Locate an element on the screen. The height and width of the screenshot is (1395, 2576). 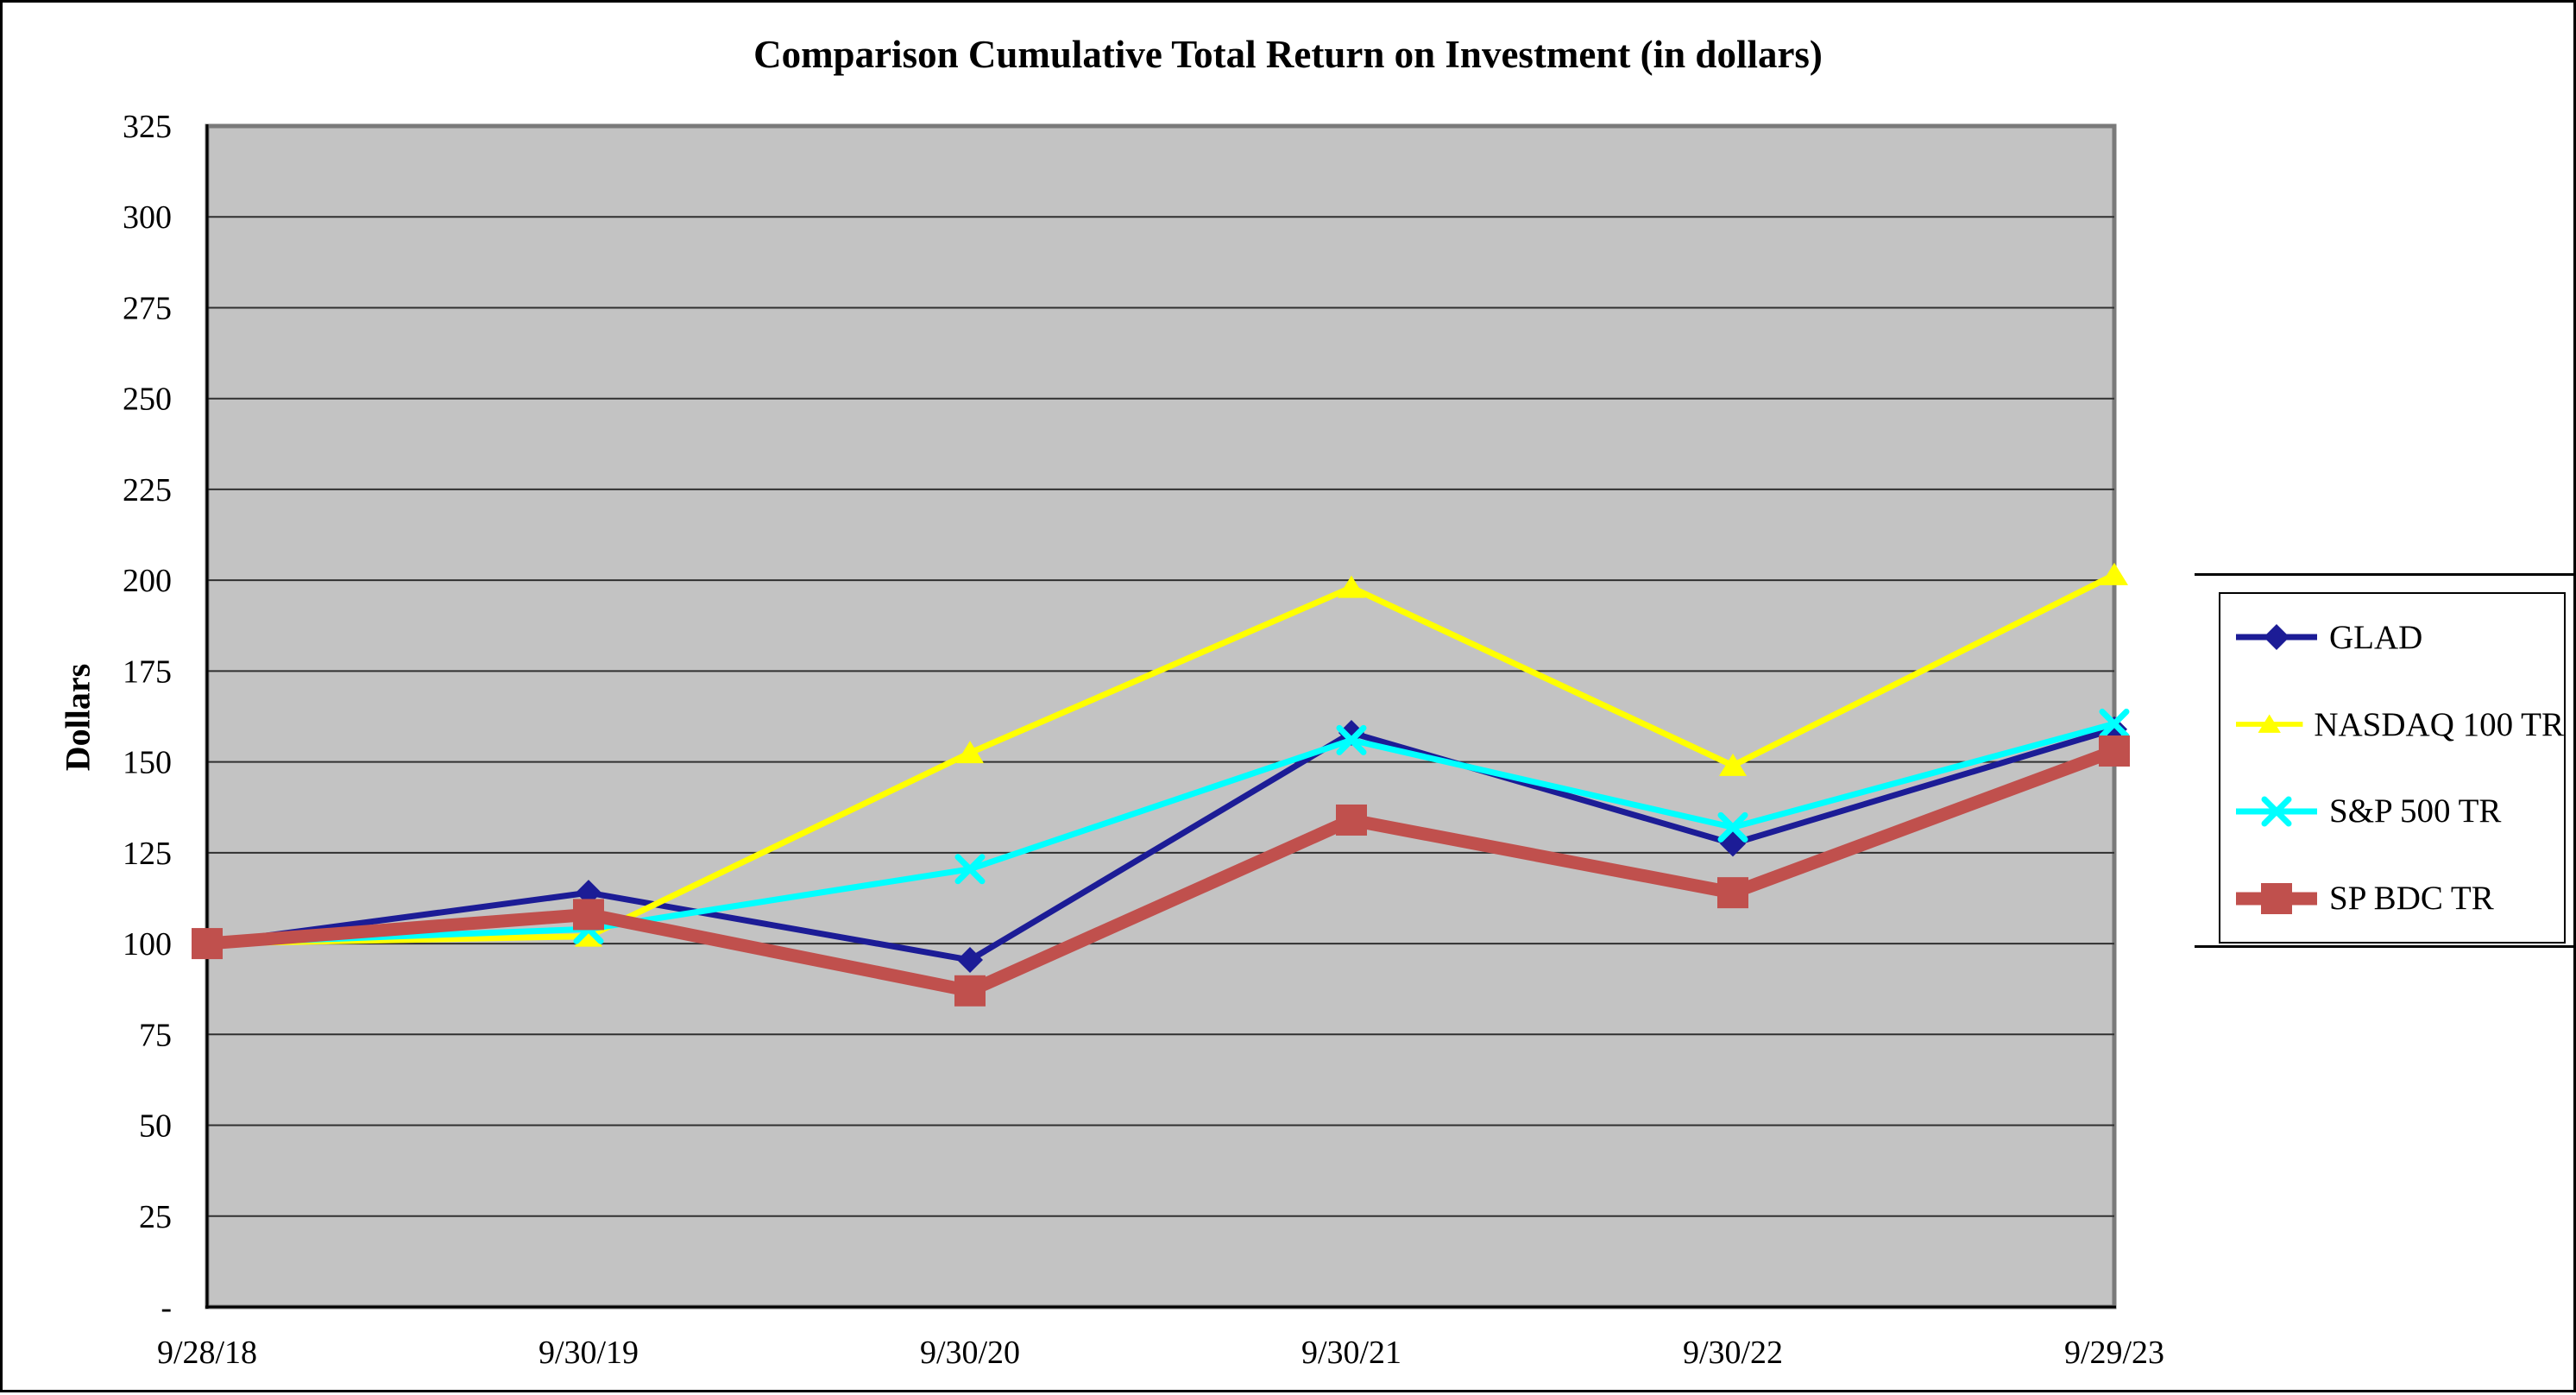
legend-top-rule is located at coordinates (2385, 575).